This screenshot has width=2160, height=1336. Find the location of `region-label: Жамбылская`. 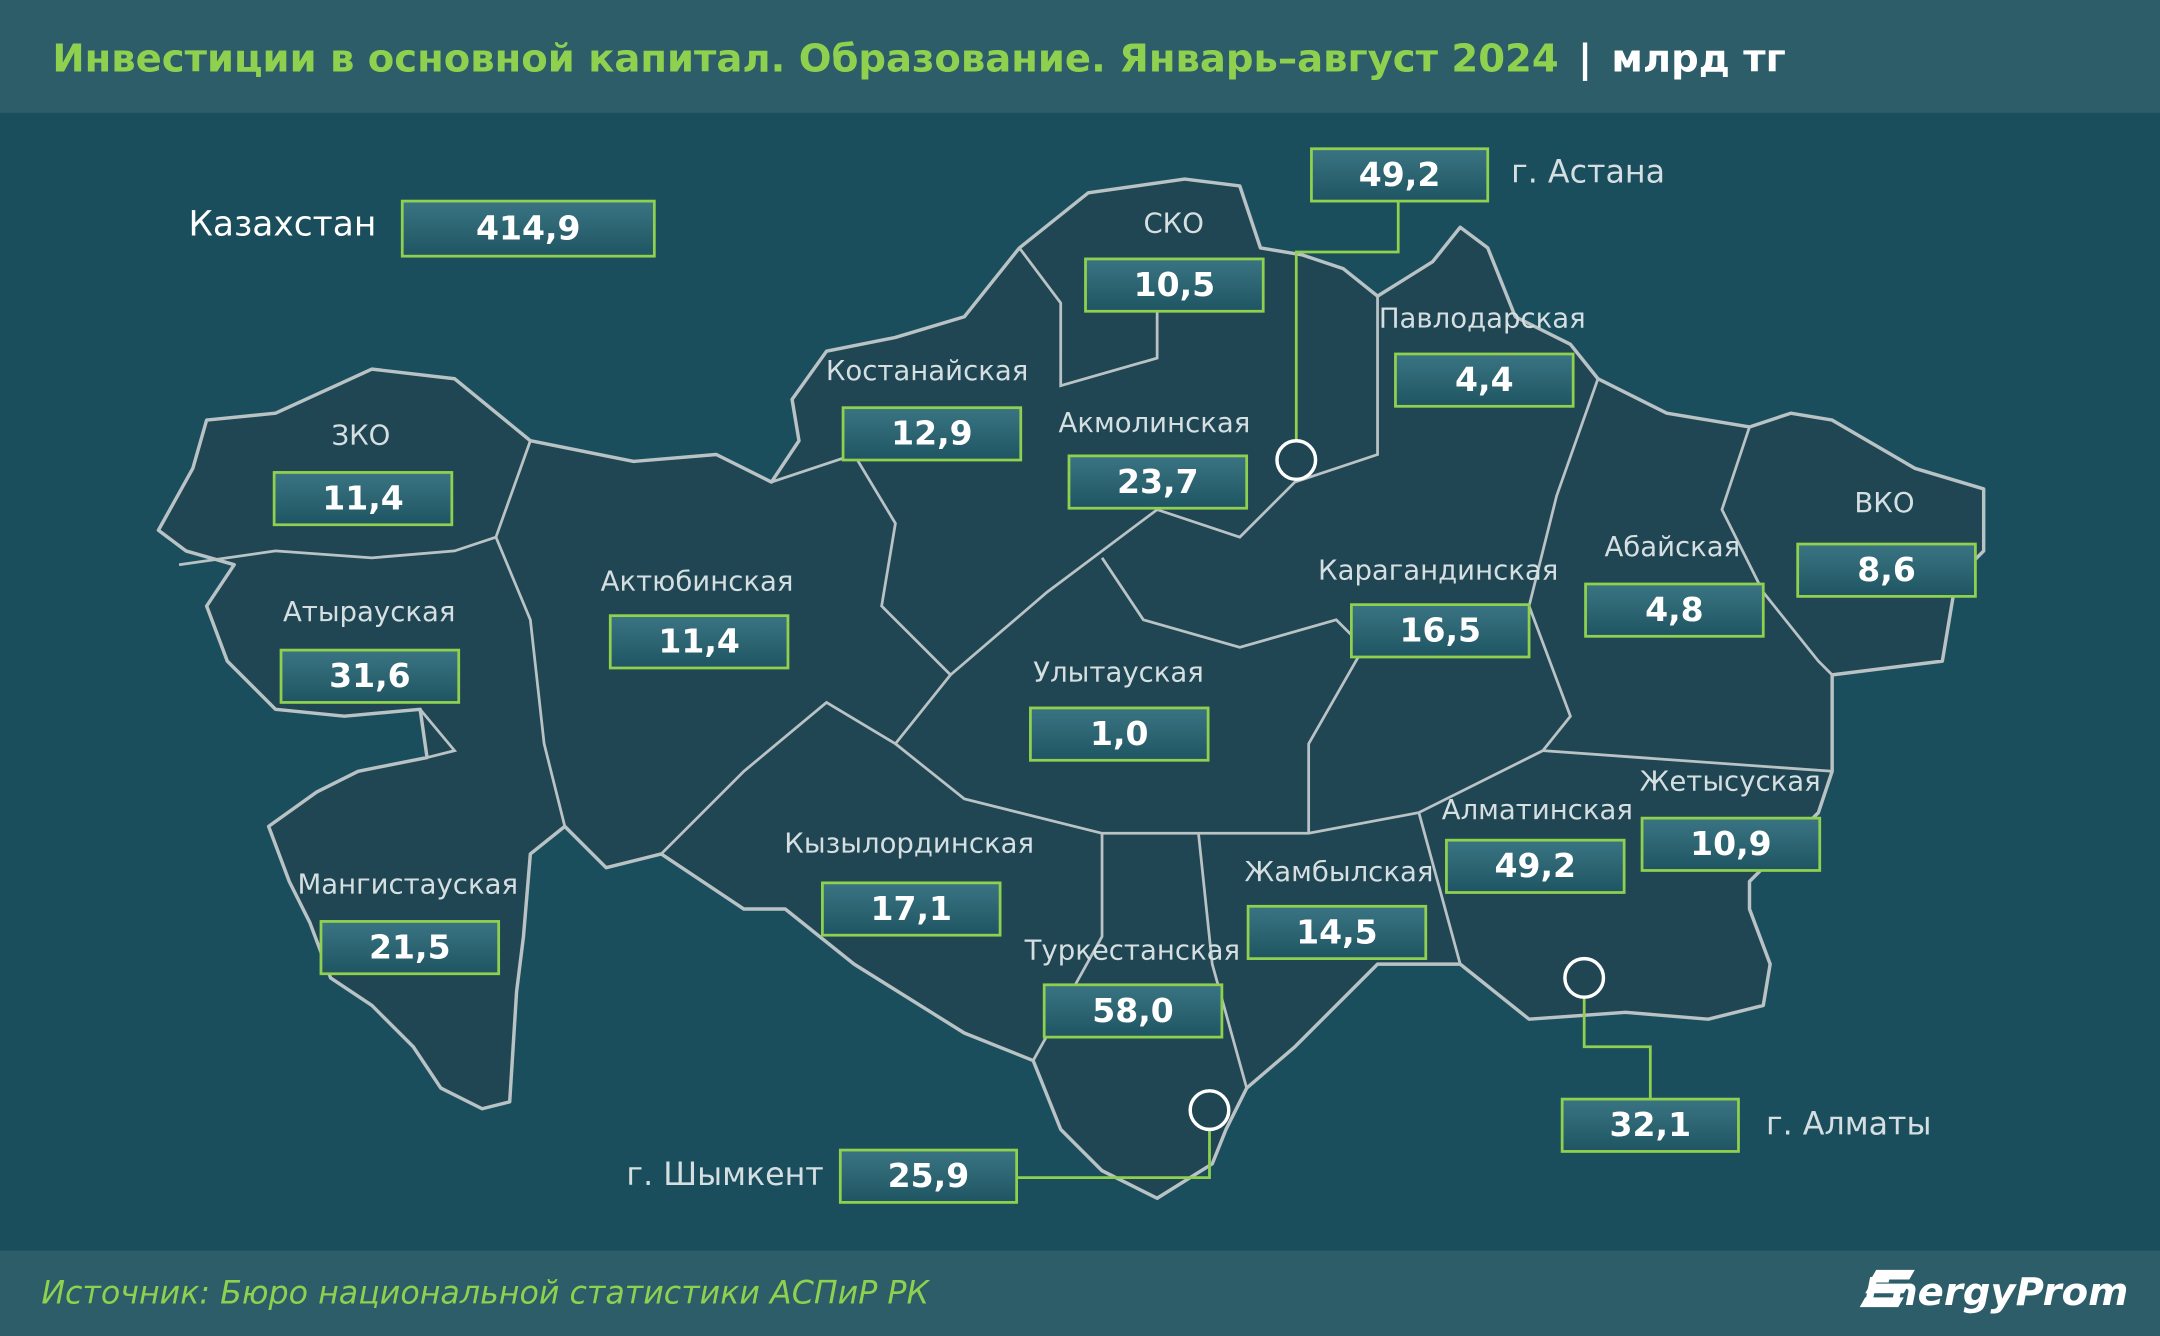

region-label: Жамбылская is located at coordinates (1339, 872).